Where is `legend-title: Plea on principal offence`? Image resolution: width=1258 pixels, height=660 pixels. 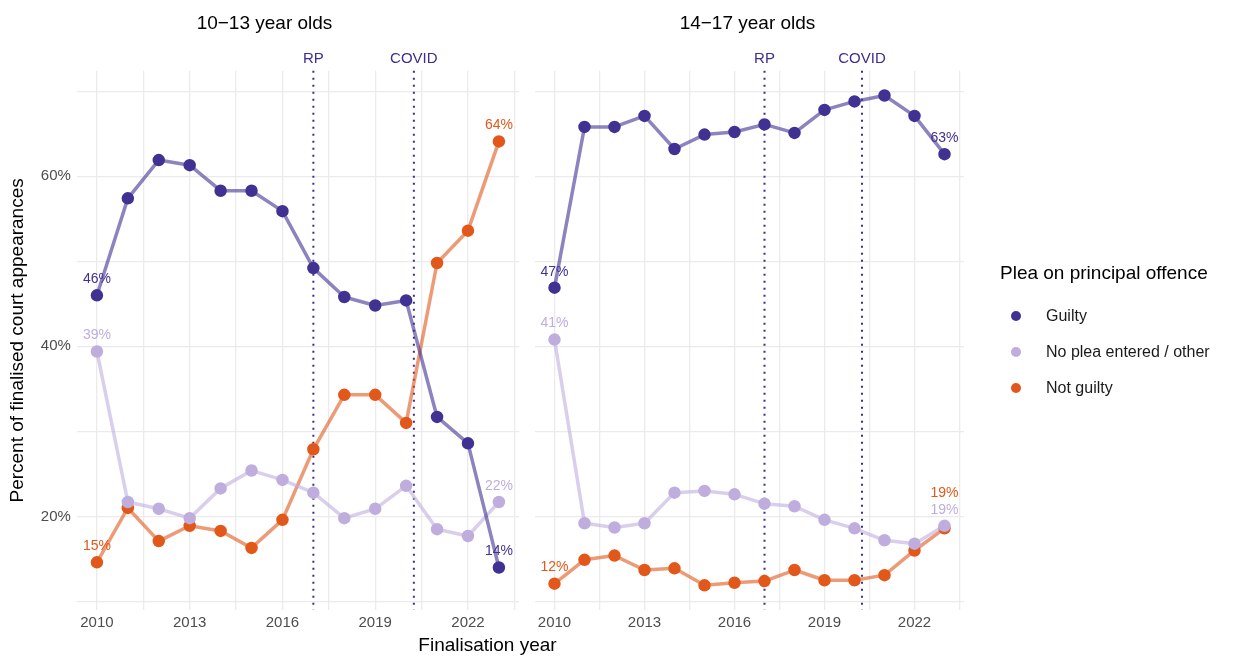 legend-title: Plea on principal offence is located at coordinates (1104, 273).